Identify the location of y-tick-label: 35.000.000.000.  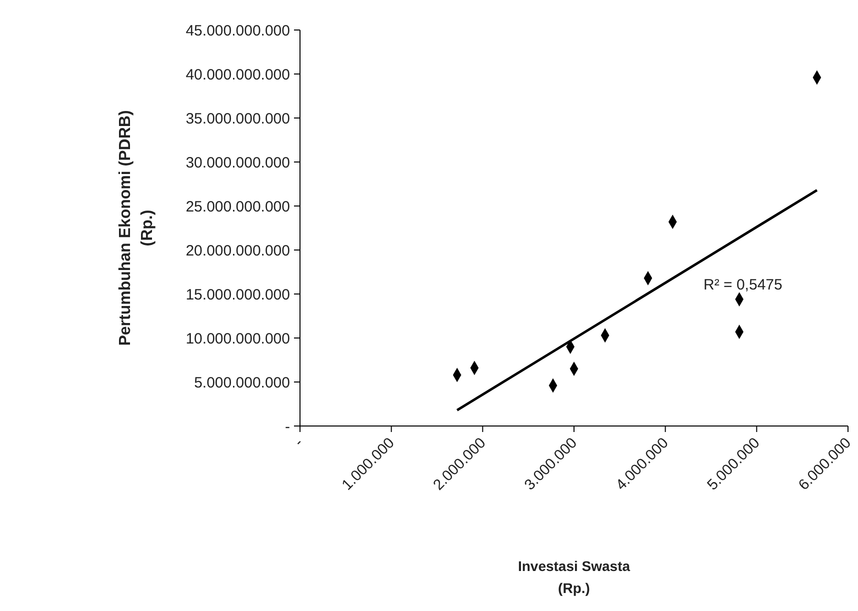
(238, 119).